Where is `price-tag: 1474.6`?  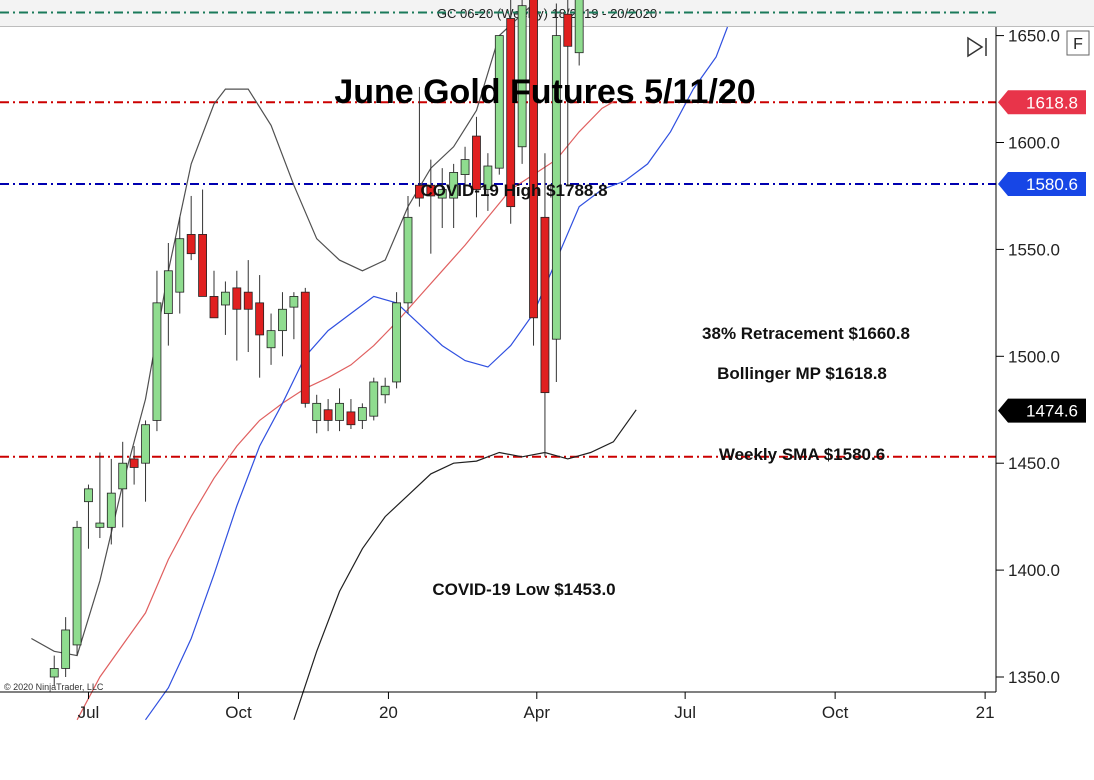
price-tag: 1474.6 is located at coordinates (1042, 410).